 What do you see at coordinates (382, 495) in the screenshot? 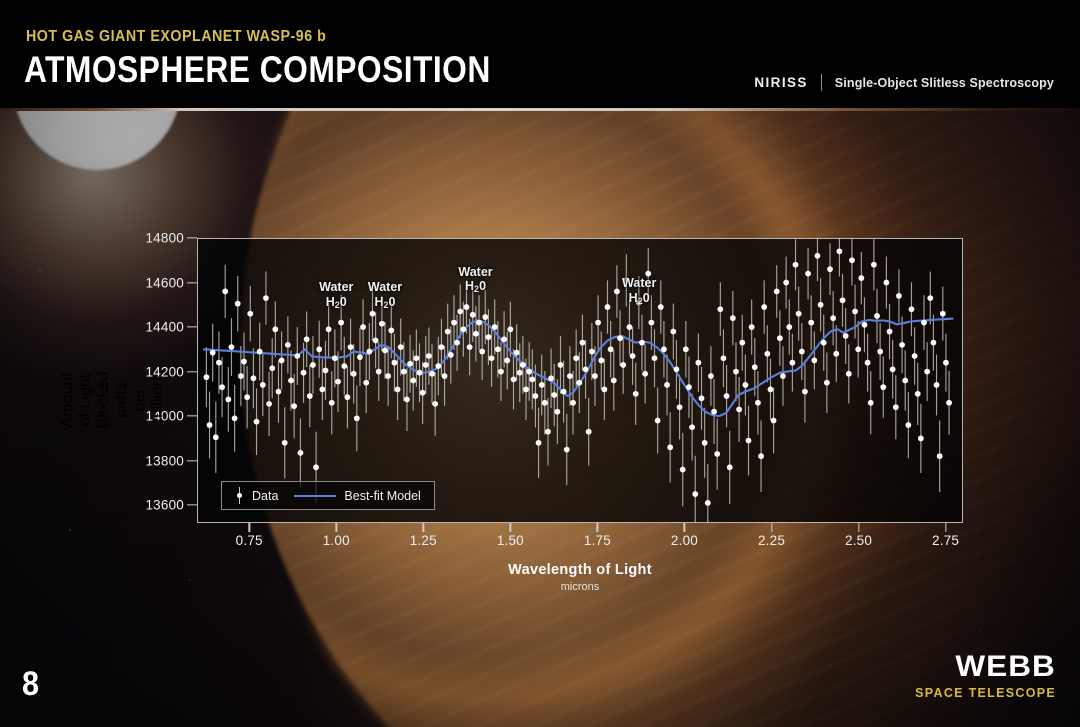
I see `legend-label-model: Best-fit Model` at bounding box center [382, 495].